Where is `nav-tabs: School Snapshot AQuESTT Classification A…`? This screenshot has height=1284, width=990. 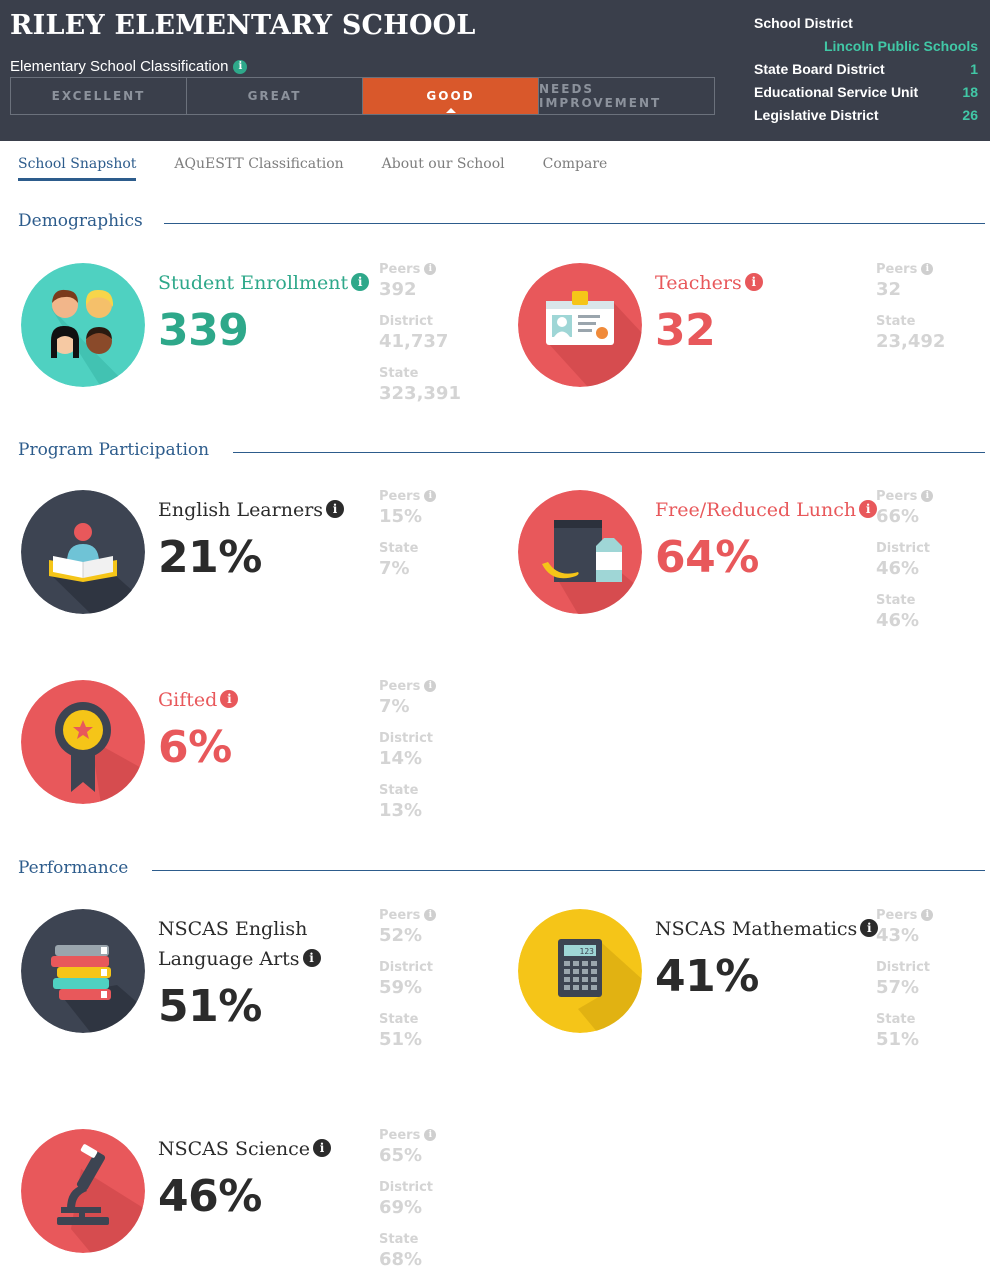
nav-tabs: School Snapshot AQuESTT Classification A… is located at coordinates (312, 168).